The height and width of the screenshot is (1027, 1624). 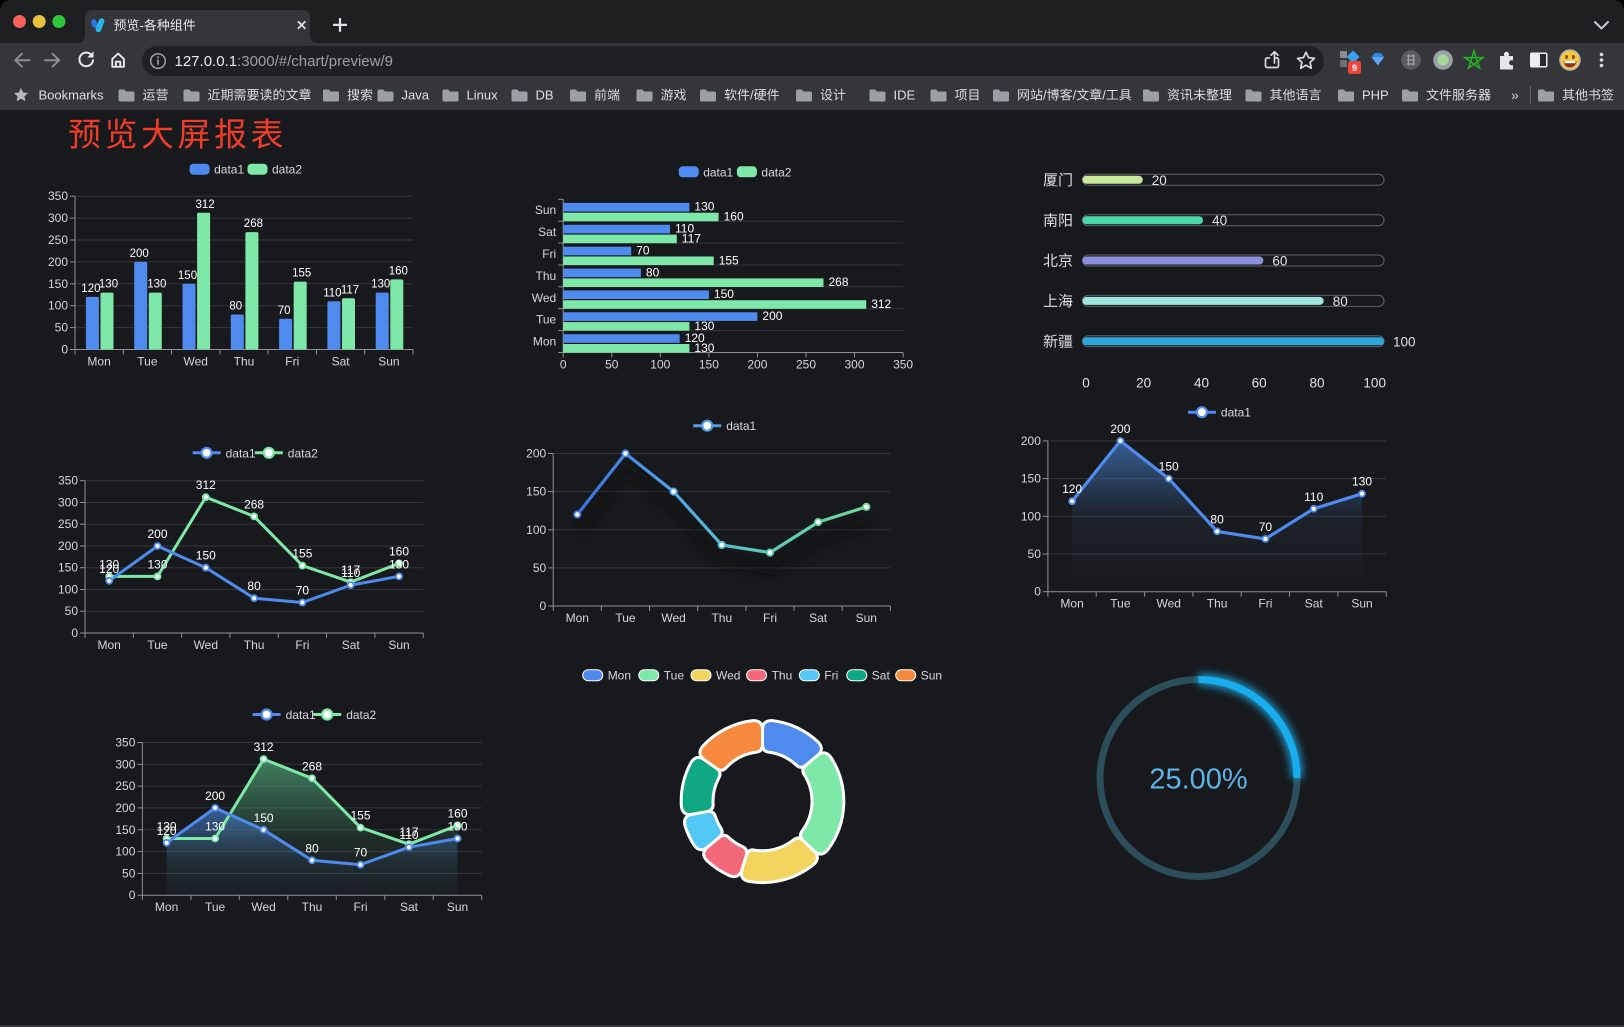 What do you see at coordinates (1198, 780) in the screenshot?
I see `svg-text: 25.00%` at bounding box center [1198, 780].